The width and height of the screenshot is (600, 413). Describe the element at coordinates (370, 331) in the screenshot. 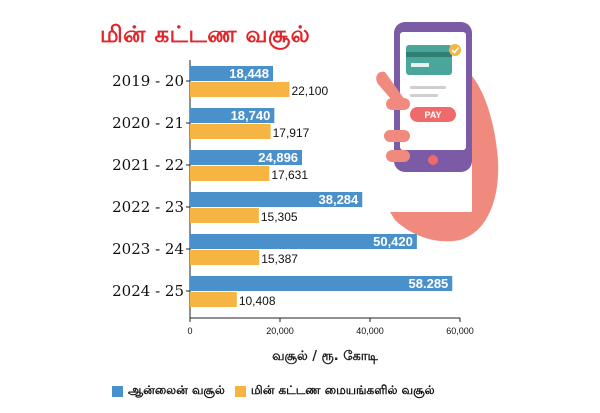

I see `x-tick-label: 40,000` at that location.